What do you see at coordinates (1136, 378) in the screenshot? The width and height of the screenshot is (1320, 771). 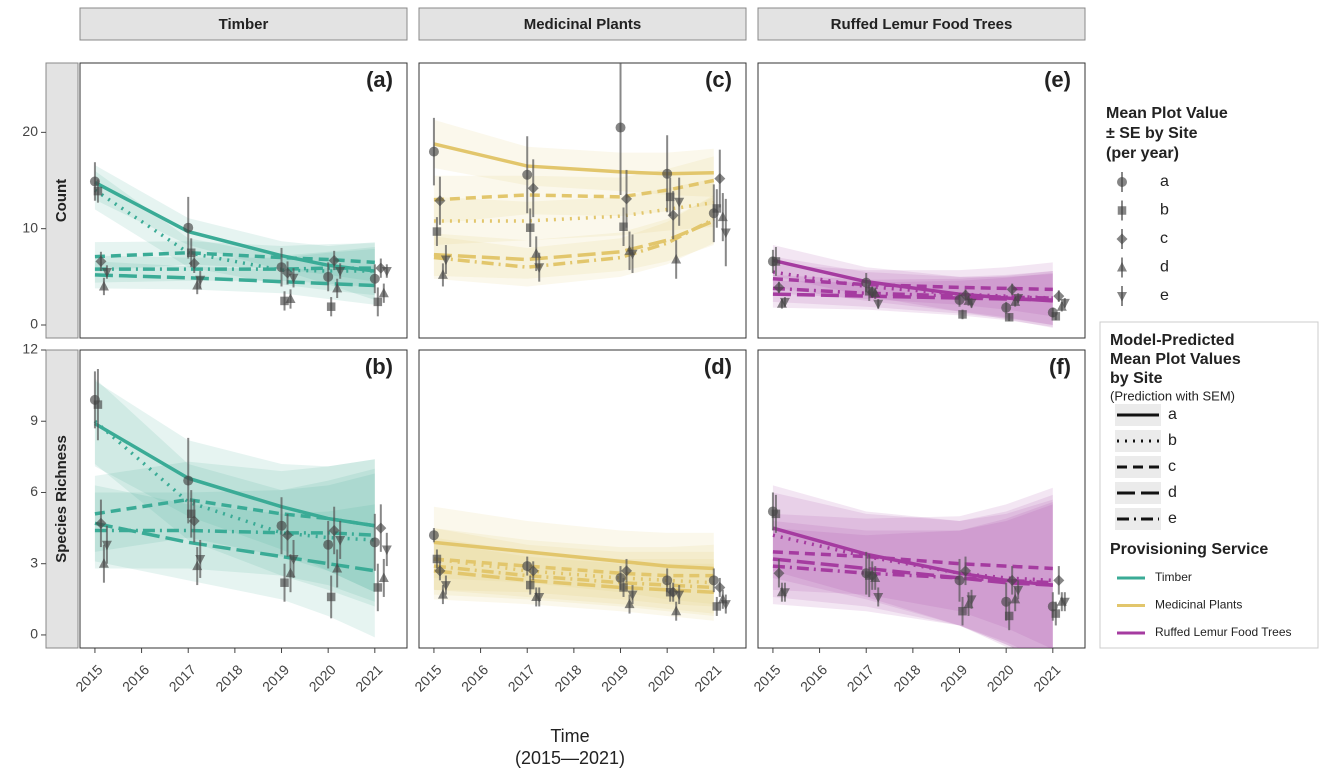 I see `legend-title: by Site` at bounding box center [1136, 378].